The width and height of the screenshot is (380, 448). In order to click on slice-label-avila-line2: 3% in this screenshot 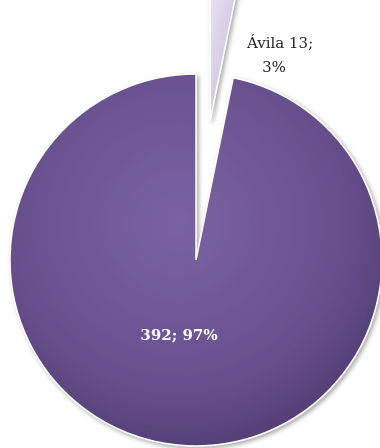, I will do `click(274, 67)`.